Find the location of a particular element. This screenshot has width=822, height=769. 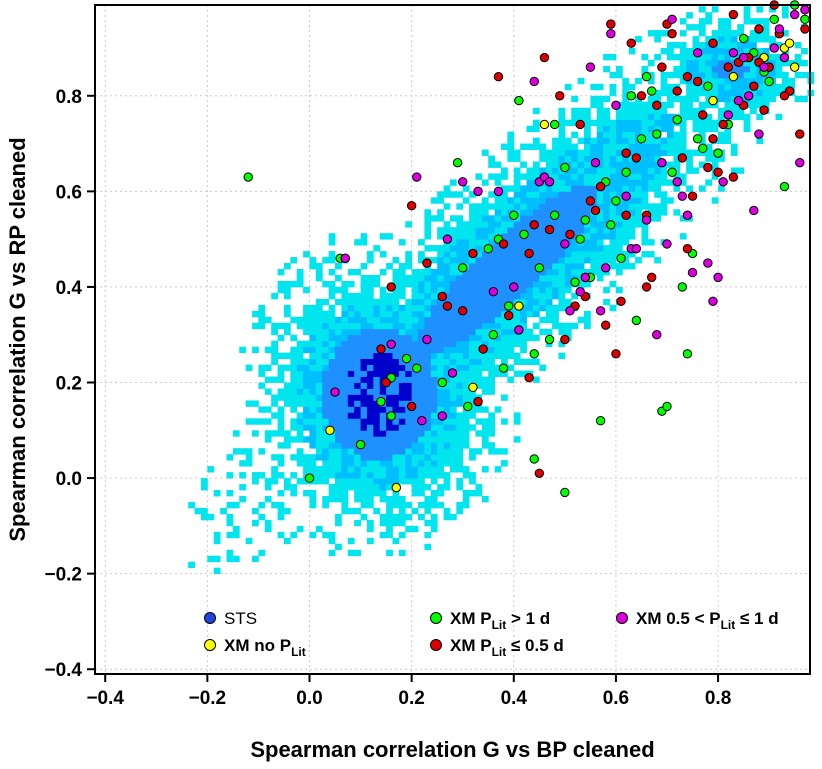

legend-label: XM no PLit is located at coordinates (265, 647).